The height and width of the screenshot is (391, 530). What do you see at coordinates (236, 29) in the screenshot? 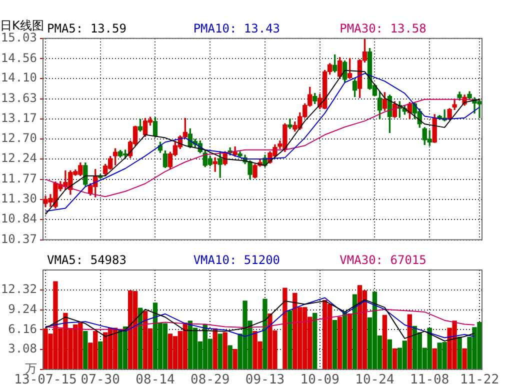
I see `text: PMA10: 13.43` at bounding box center [236, 29].